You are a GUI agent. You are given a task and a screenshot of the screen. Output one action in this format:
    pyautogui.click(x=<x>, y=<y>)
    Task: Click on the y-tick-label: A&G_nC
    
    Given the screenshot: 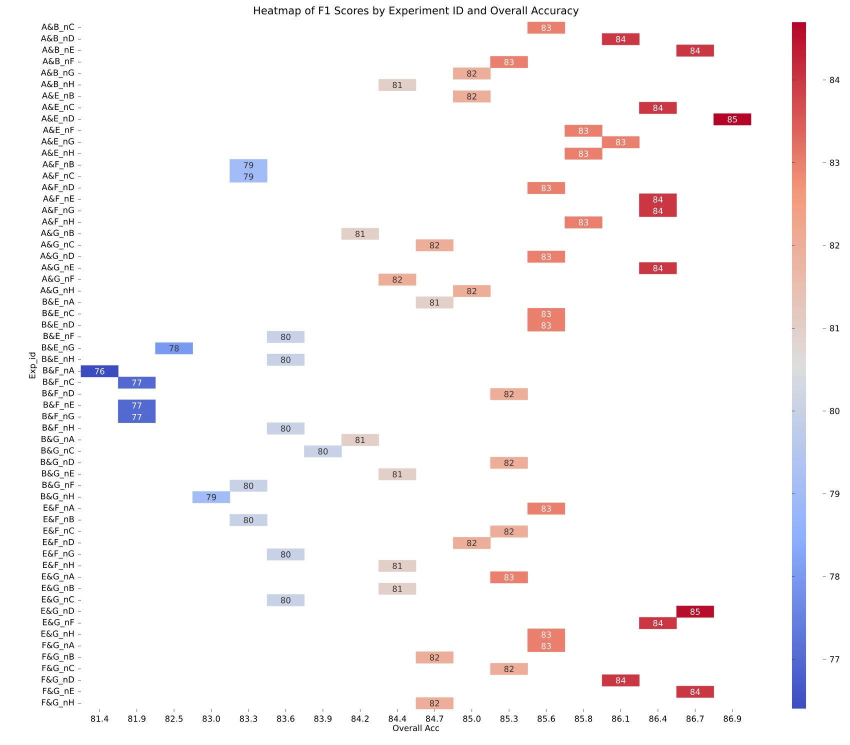 What is the action you would take?
    pyautogui.click(x=57, y=245)
    